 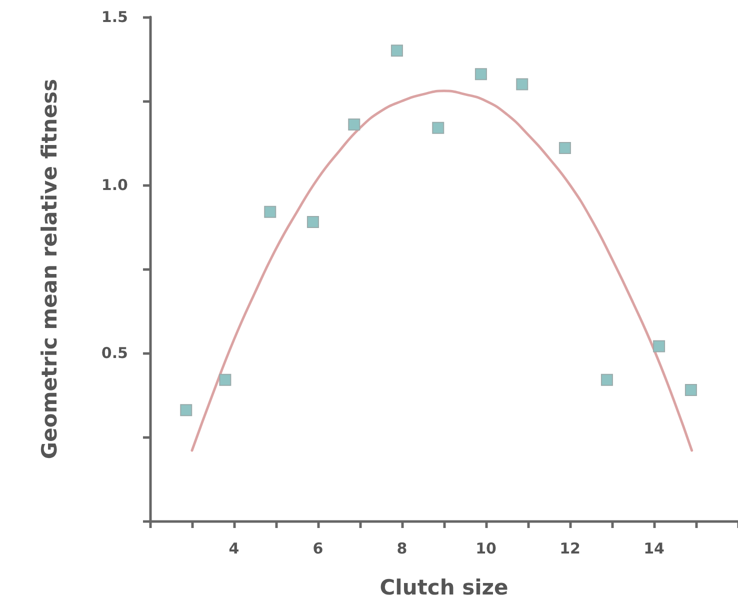 I want to click on x-axis-title: Clutch size, so click(x=444, y=588).